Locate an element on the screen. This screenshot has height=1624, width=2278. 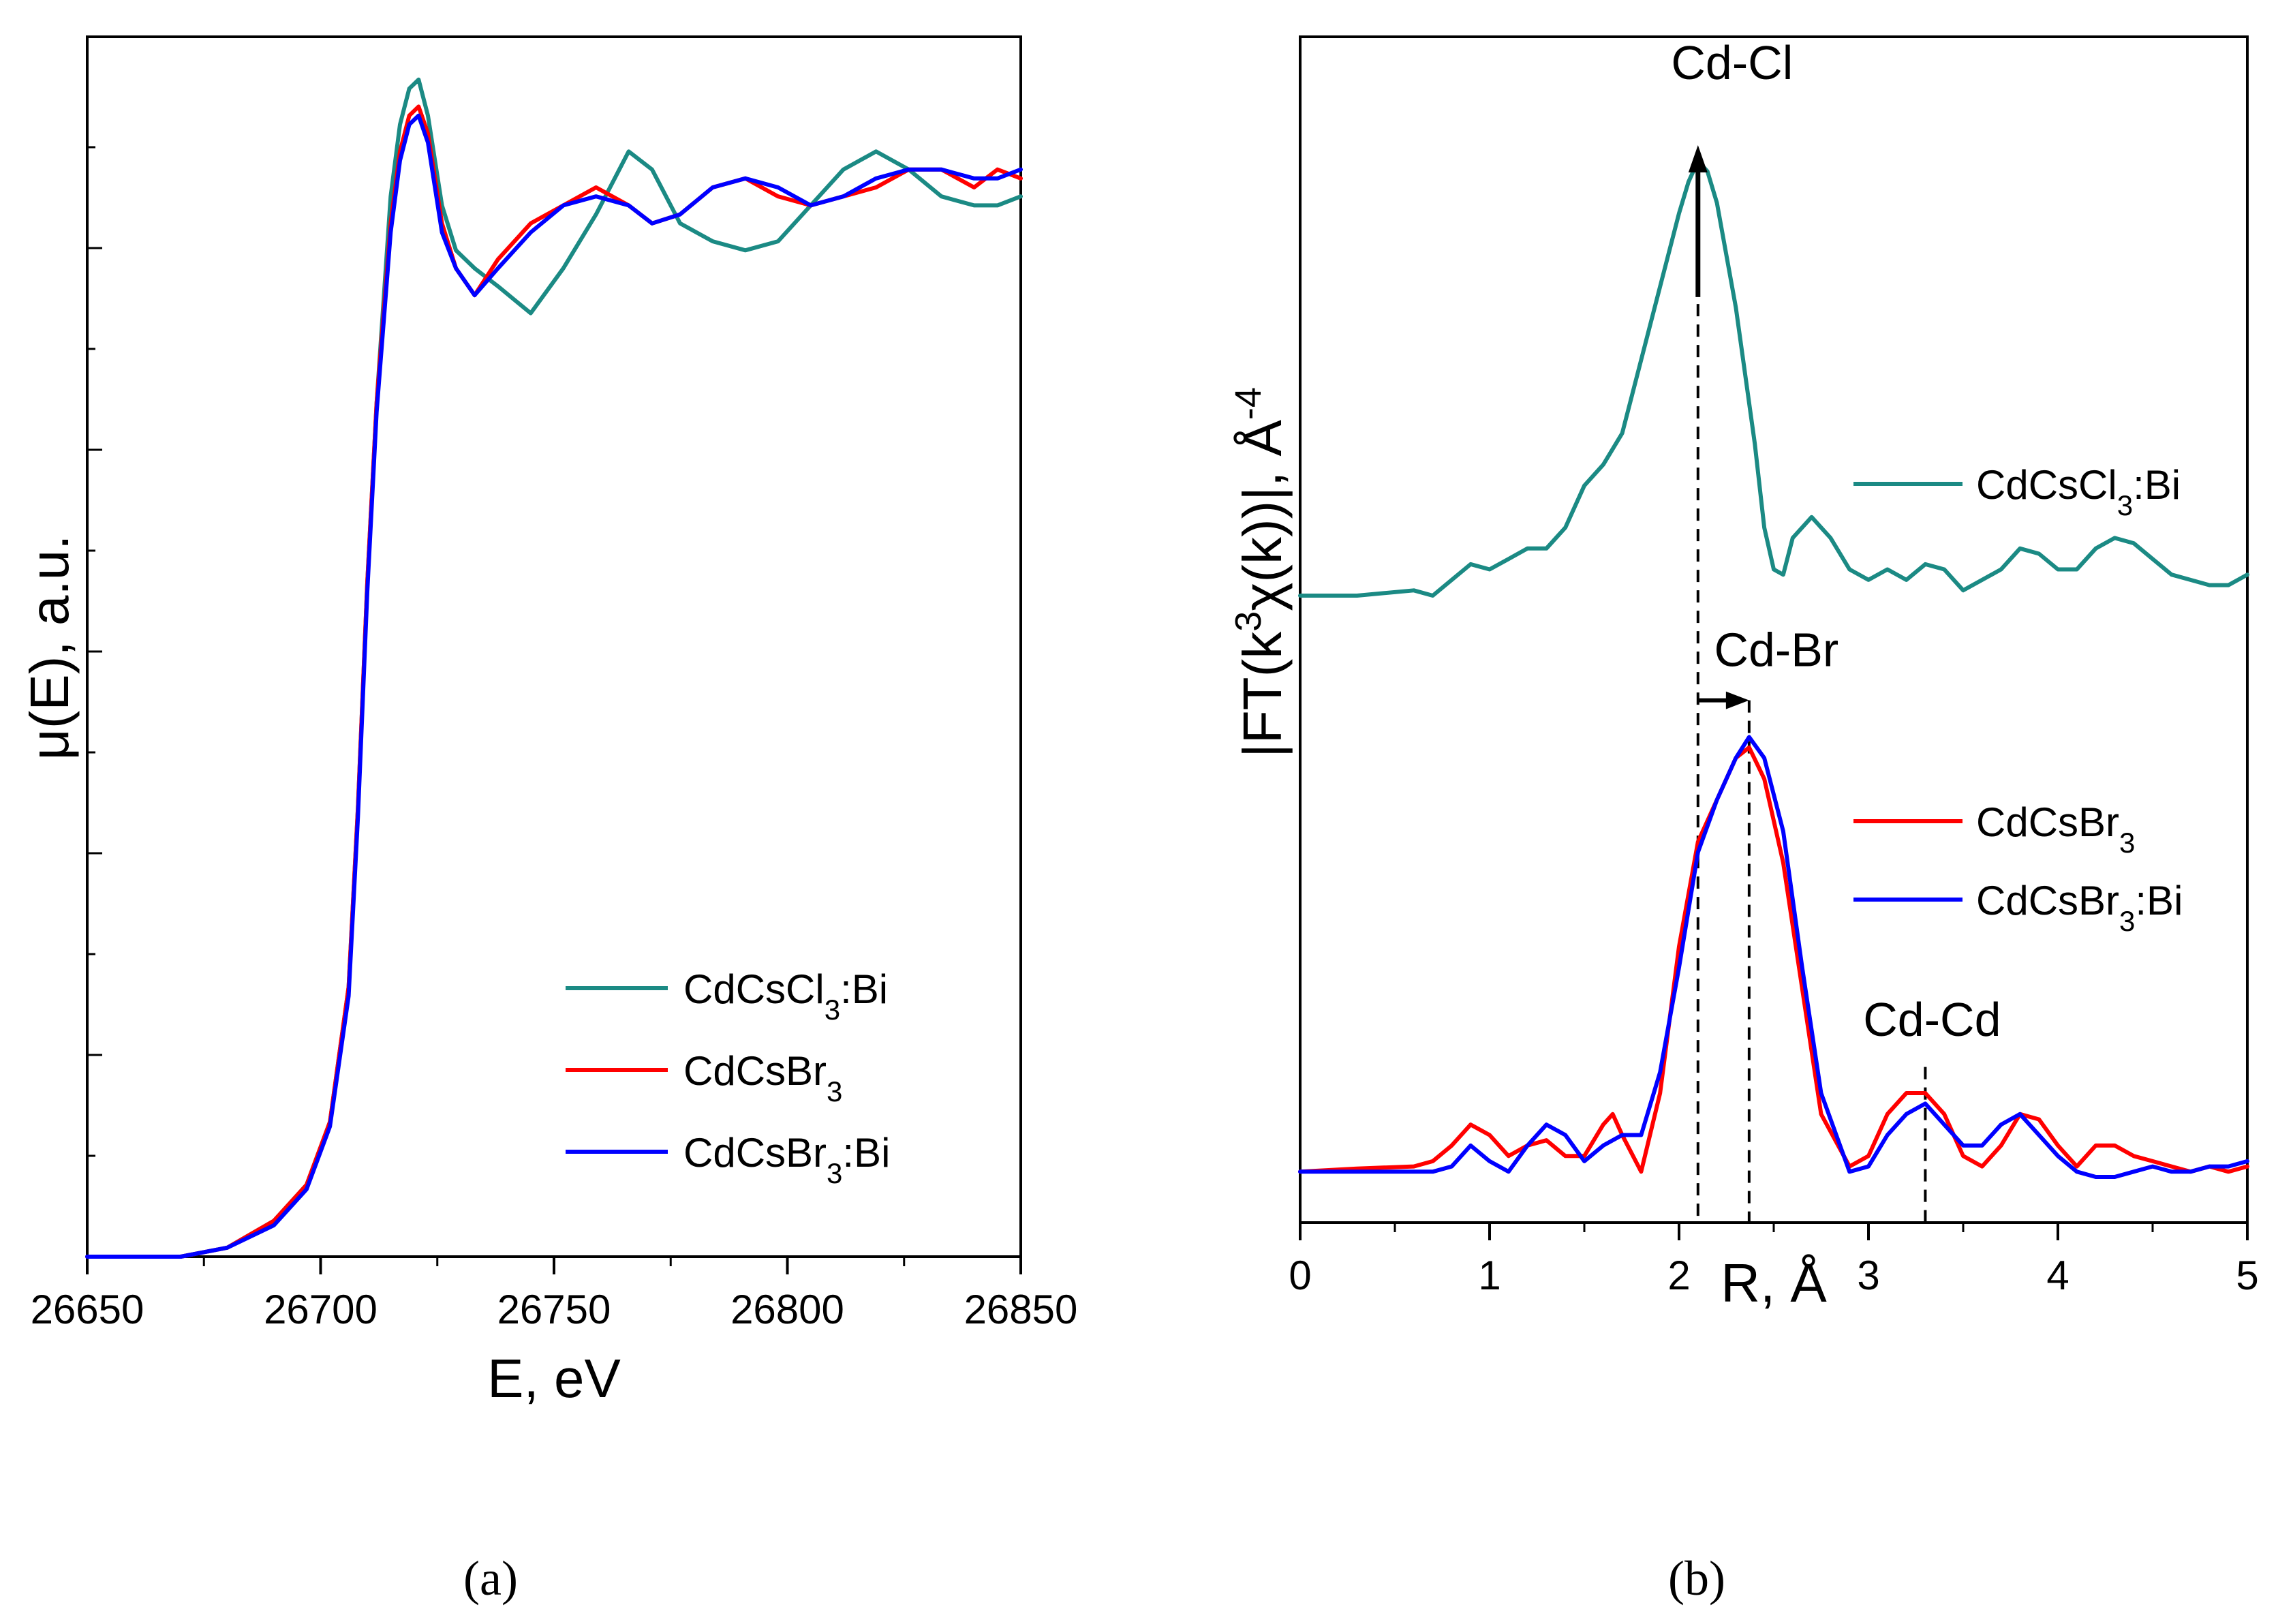
x-tick-label-b-5: 5 is located at coordinates (2247, 1275).